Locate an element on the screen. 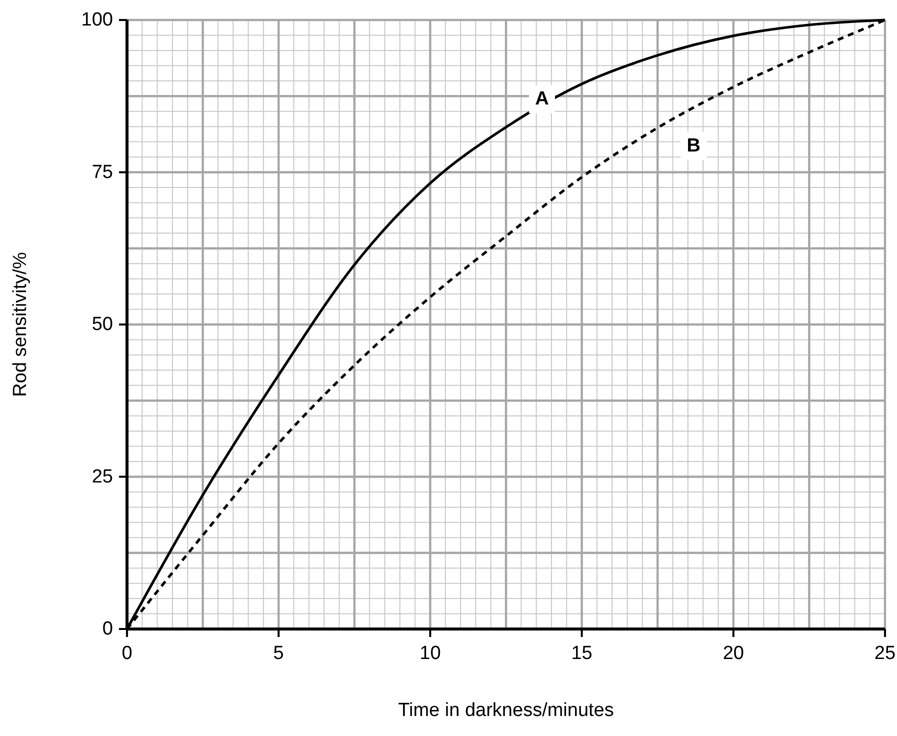 The height and width of the screenshot is (736, 897). y-tick-label: 75 is located at coordinates (102, 172).